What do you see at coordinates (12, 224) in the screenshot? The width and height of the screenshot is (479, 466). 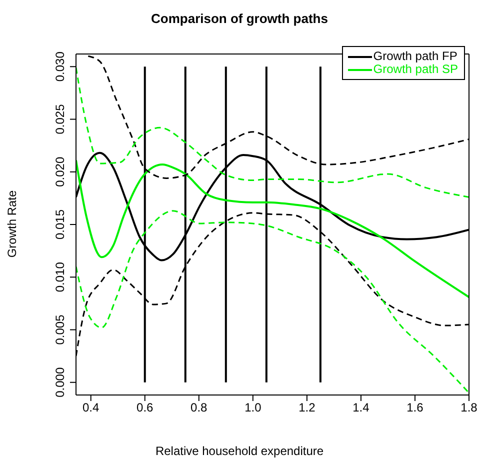 I see `y-axis-title: Growth Rate` at bounding box center [12, 224].